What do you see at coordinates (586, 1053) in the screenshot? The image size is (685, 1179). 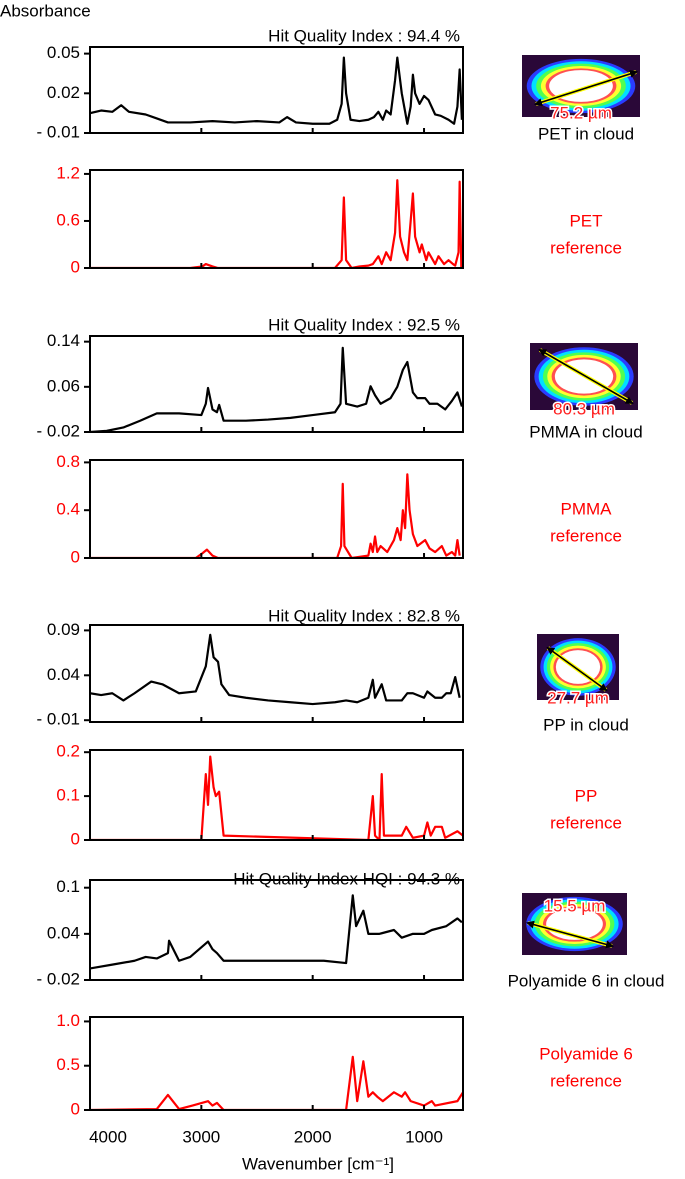 I see `reference-label: Polyamide 6` at bounding box center [586, 1053].